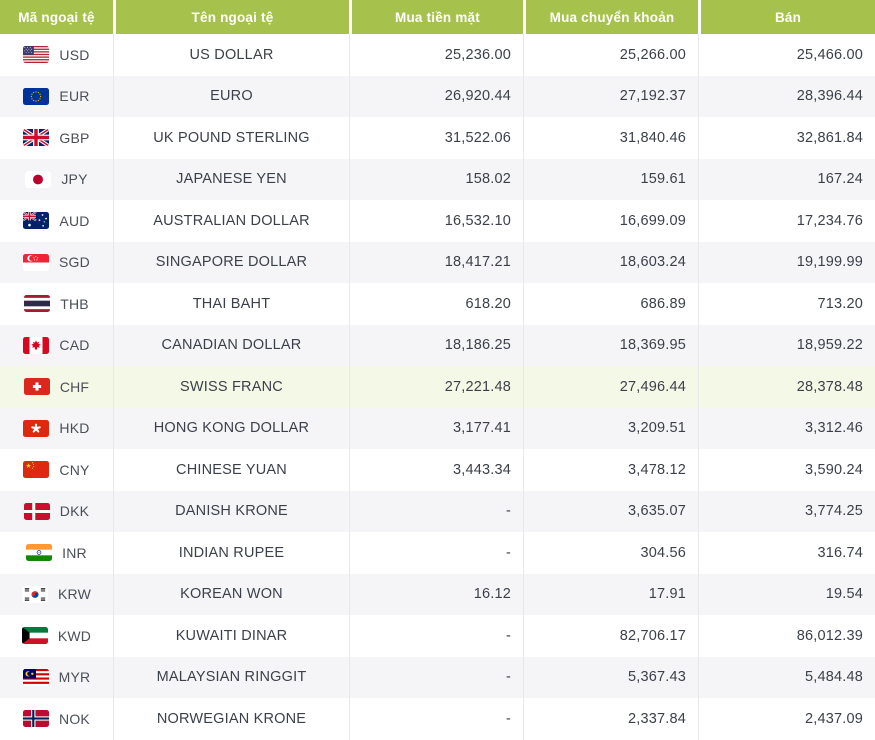 Image resolution: width=875 pixels, height=740 pixels. I want to click on flag-in-icon, so click(39, 553).